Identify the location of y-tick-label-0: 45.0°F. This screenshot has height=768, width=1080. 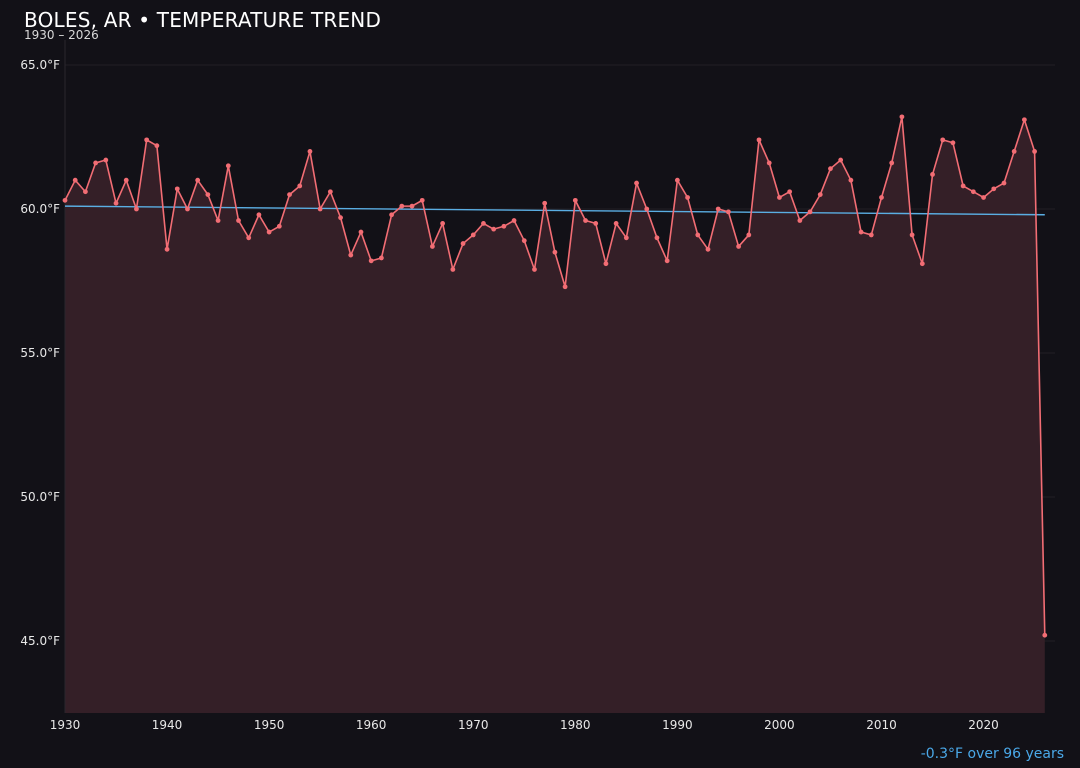
(40, 641).